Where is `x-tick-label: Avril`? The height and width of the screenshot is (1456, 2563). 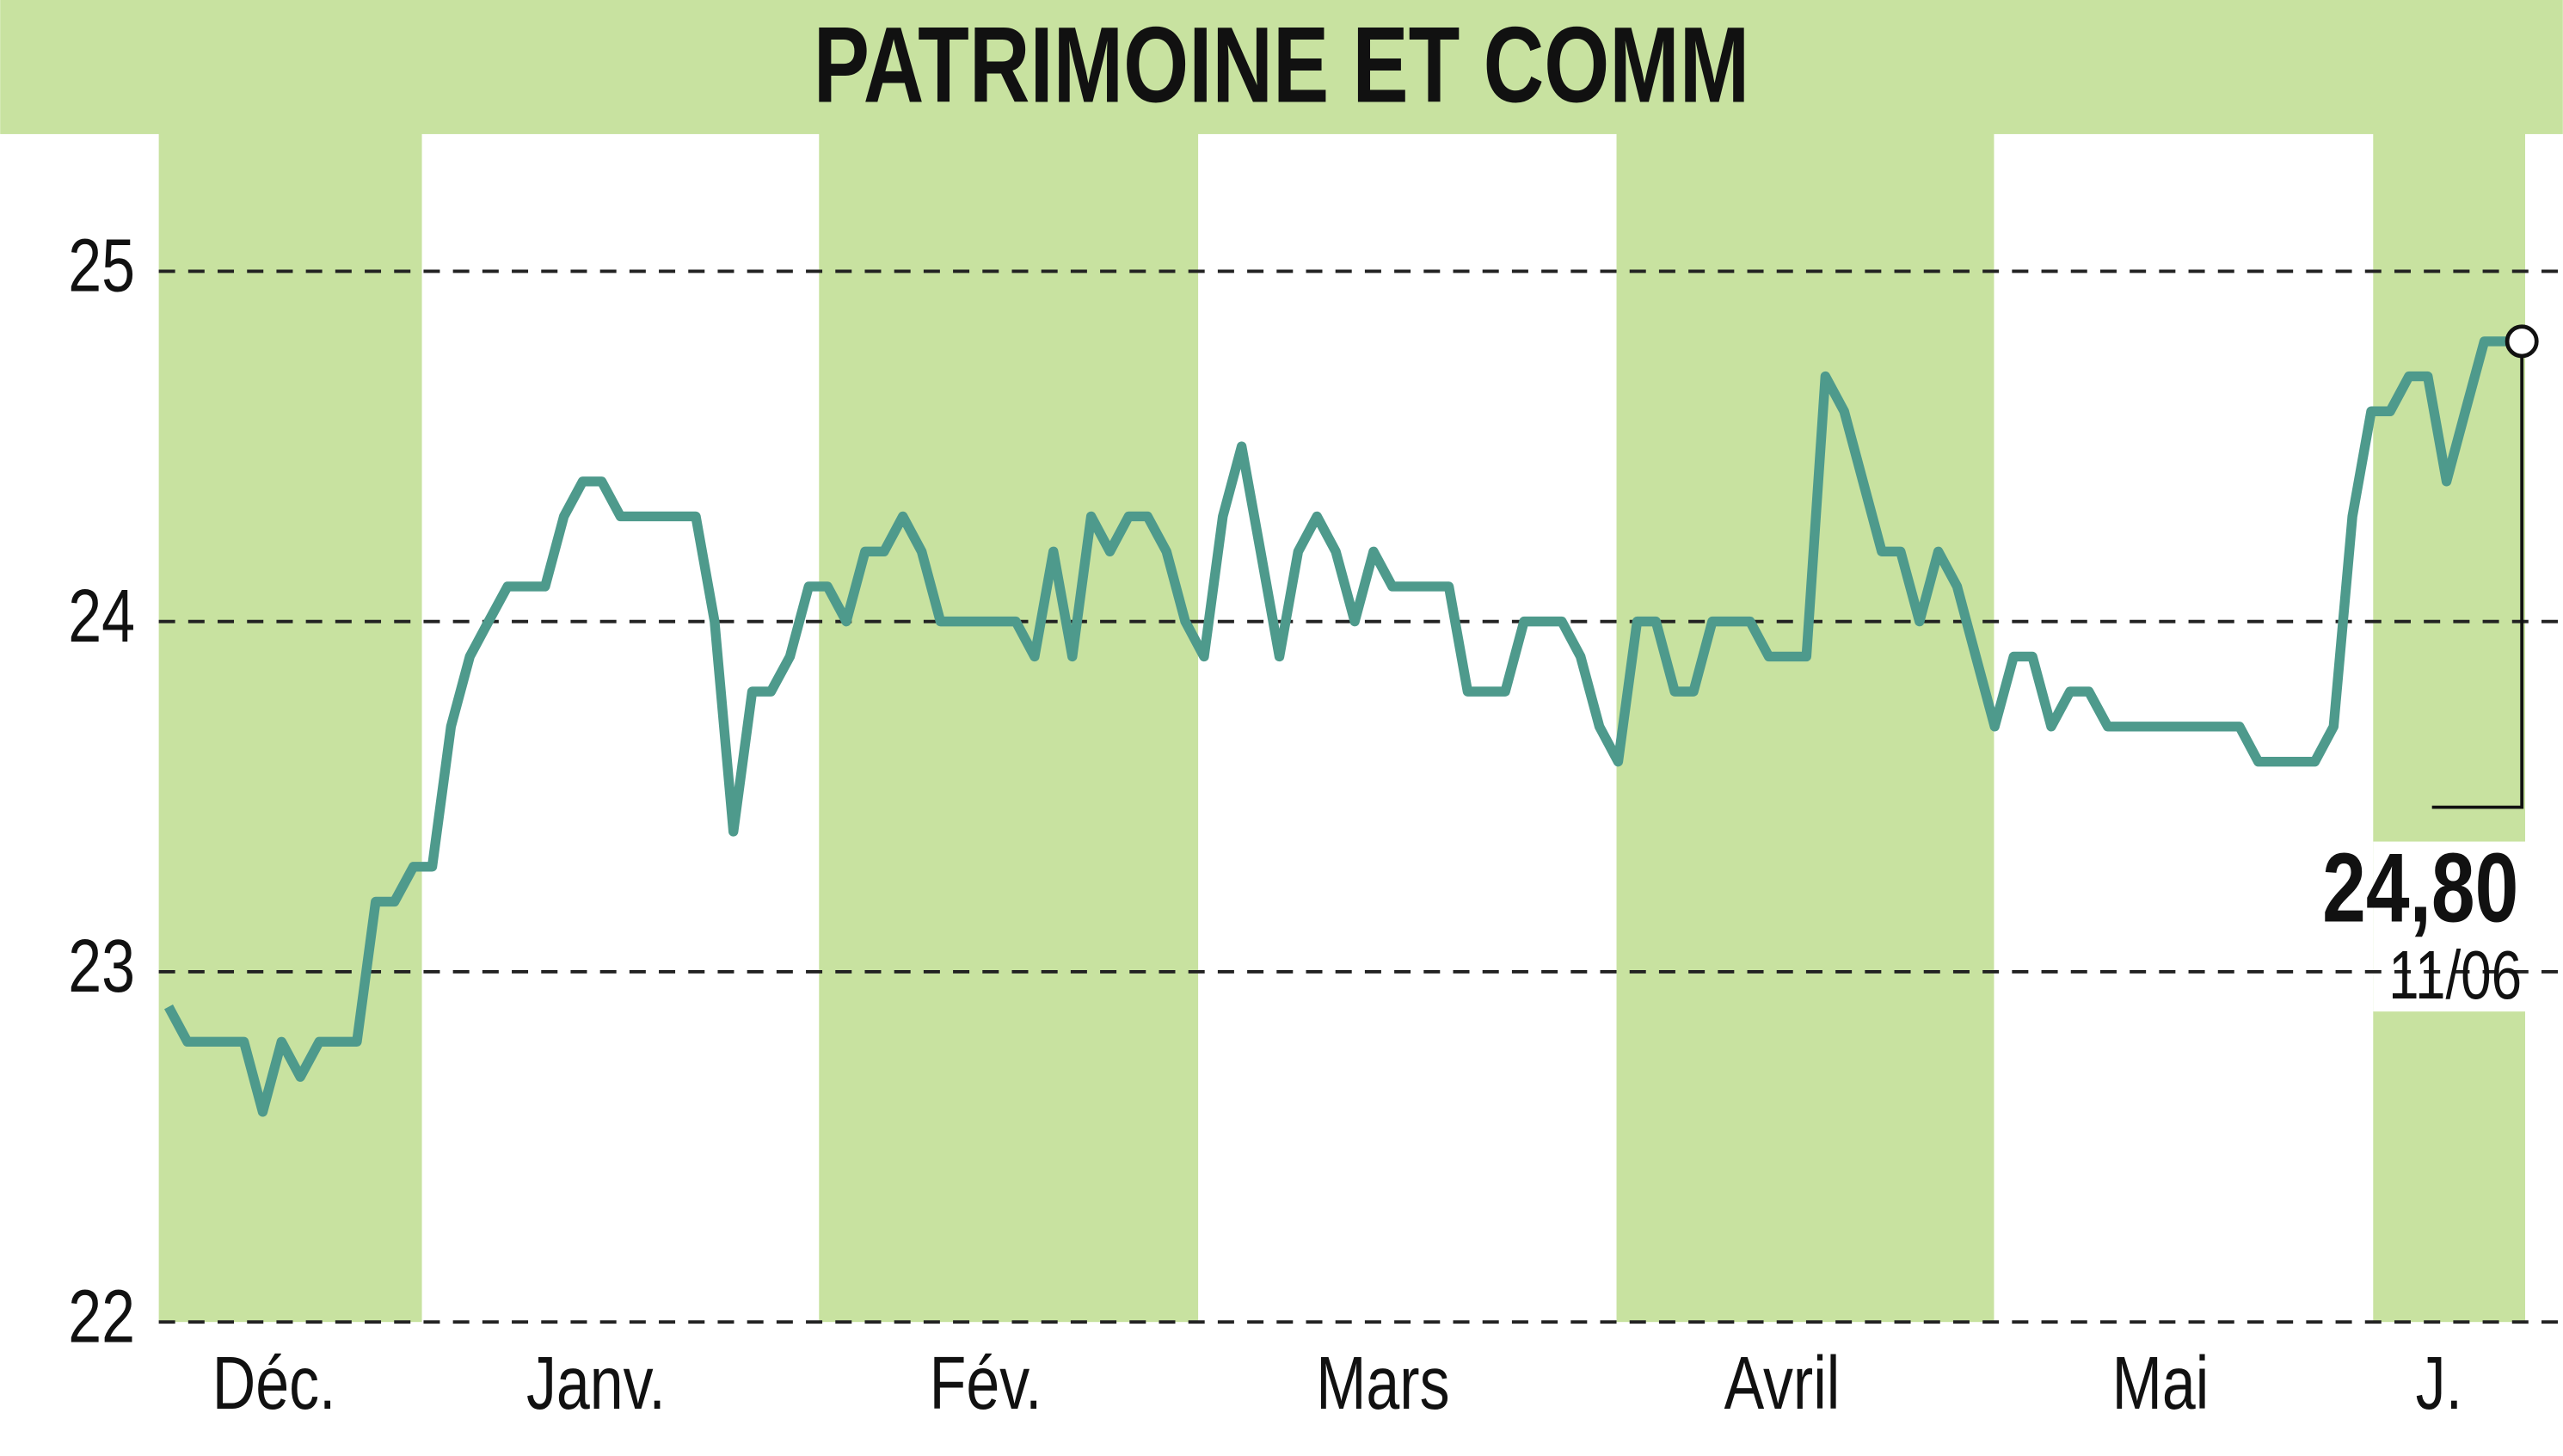 x-tick-label: Avril is located at coordinates (1782, 1383).